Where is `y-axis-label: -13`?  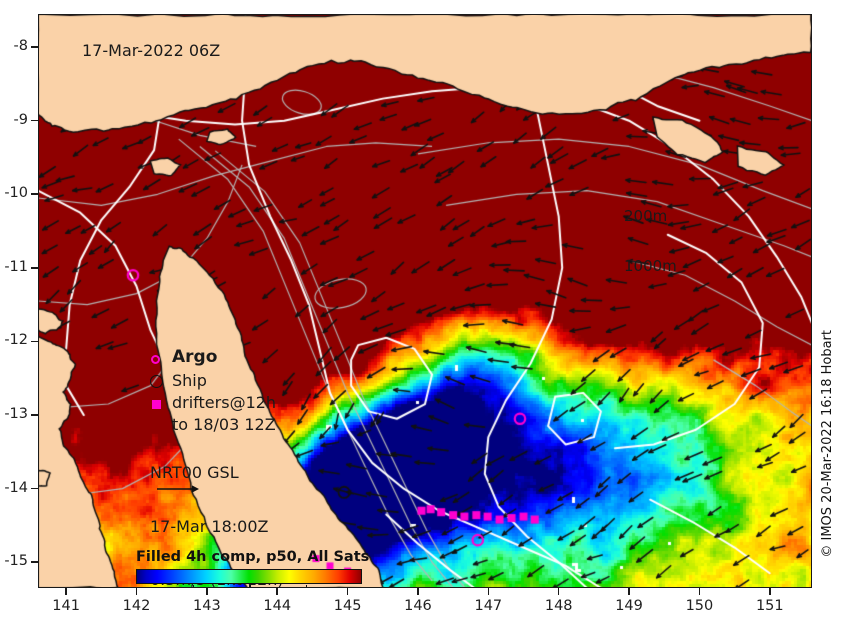 y-axis-label: -13 is located at coordinates (16, 414).